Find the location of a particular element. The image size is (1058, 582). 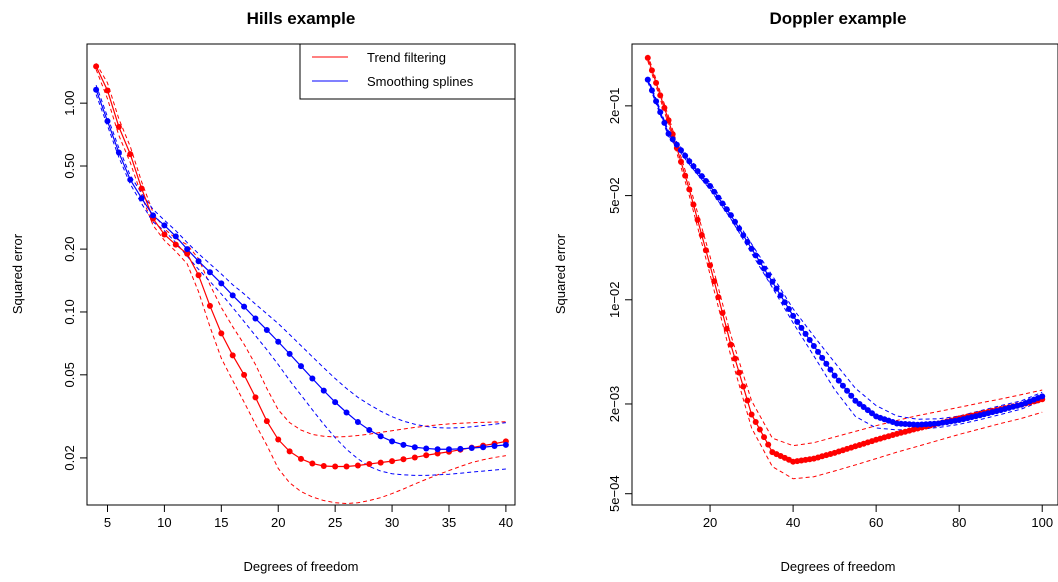

x-tick-label: 5 is located at coordinates (107, 522).